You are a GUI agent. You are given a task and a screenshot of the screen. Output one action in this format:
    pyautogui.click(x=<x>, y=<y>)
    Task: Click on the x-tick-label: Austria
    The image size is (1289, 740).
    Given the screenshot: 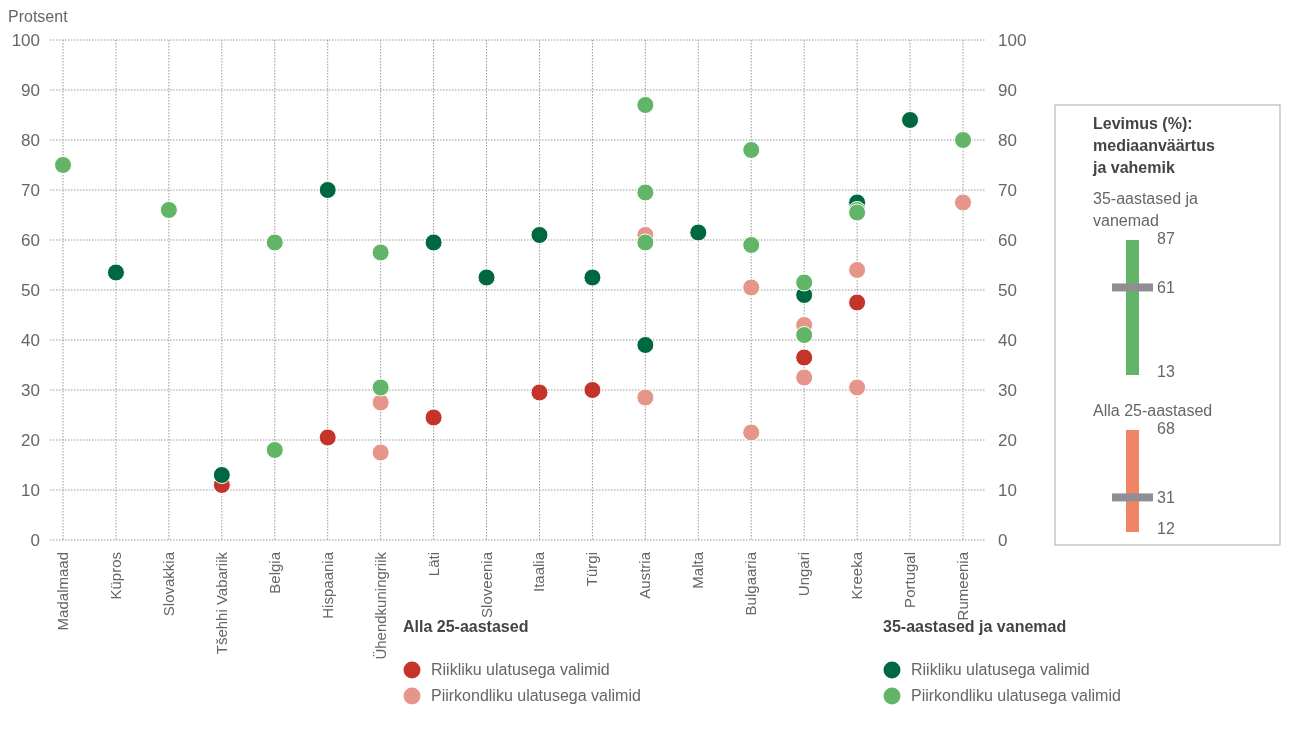 What is the action you would take?
    pyautogui.click(x=645, y=575)
    